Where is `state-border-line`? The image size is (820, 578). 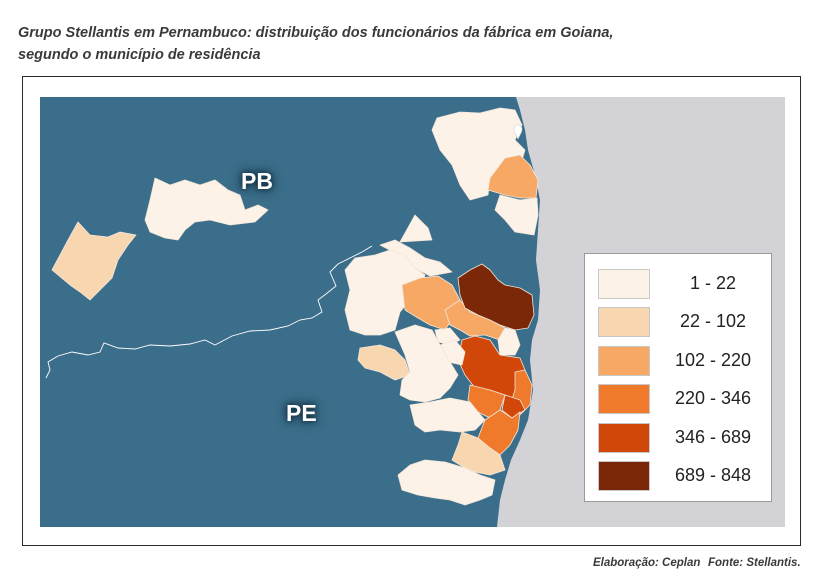 state-border-line is located at coordinates (209, 312).